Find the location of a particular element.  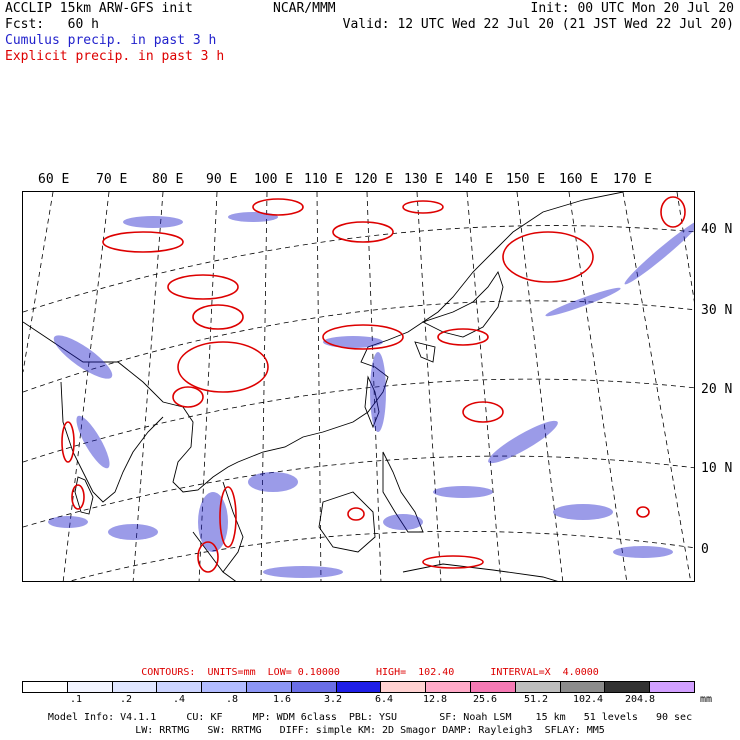

lon-label: 70 E is located at coordinates (112, 179).